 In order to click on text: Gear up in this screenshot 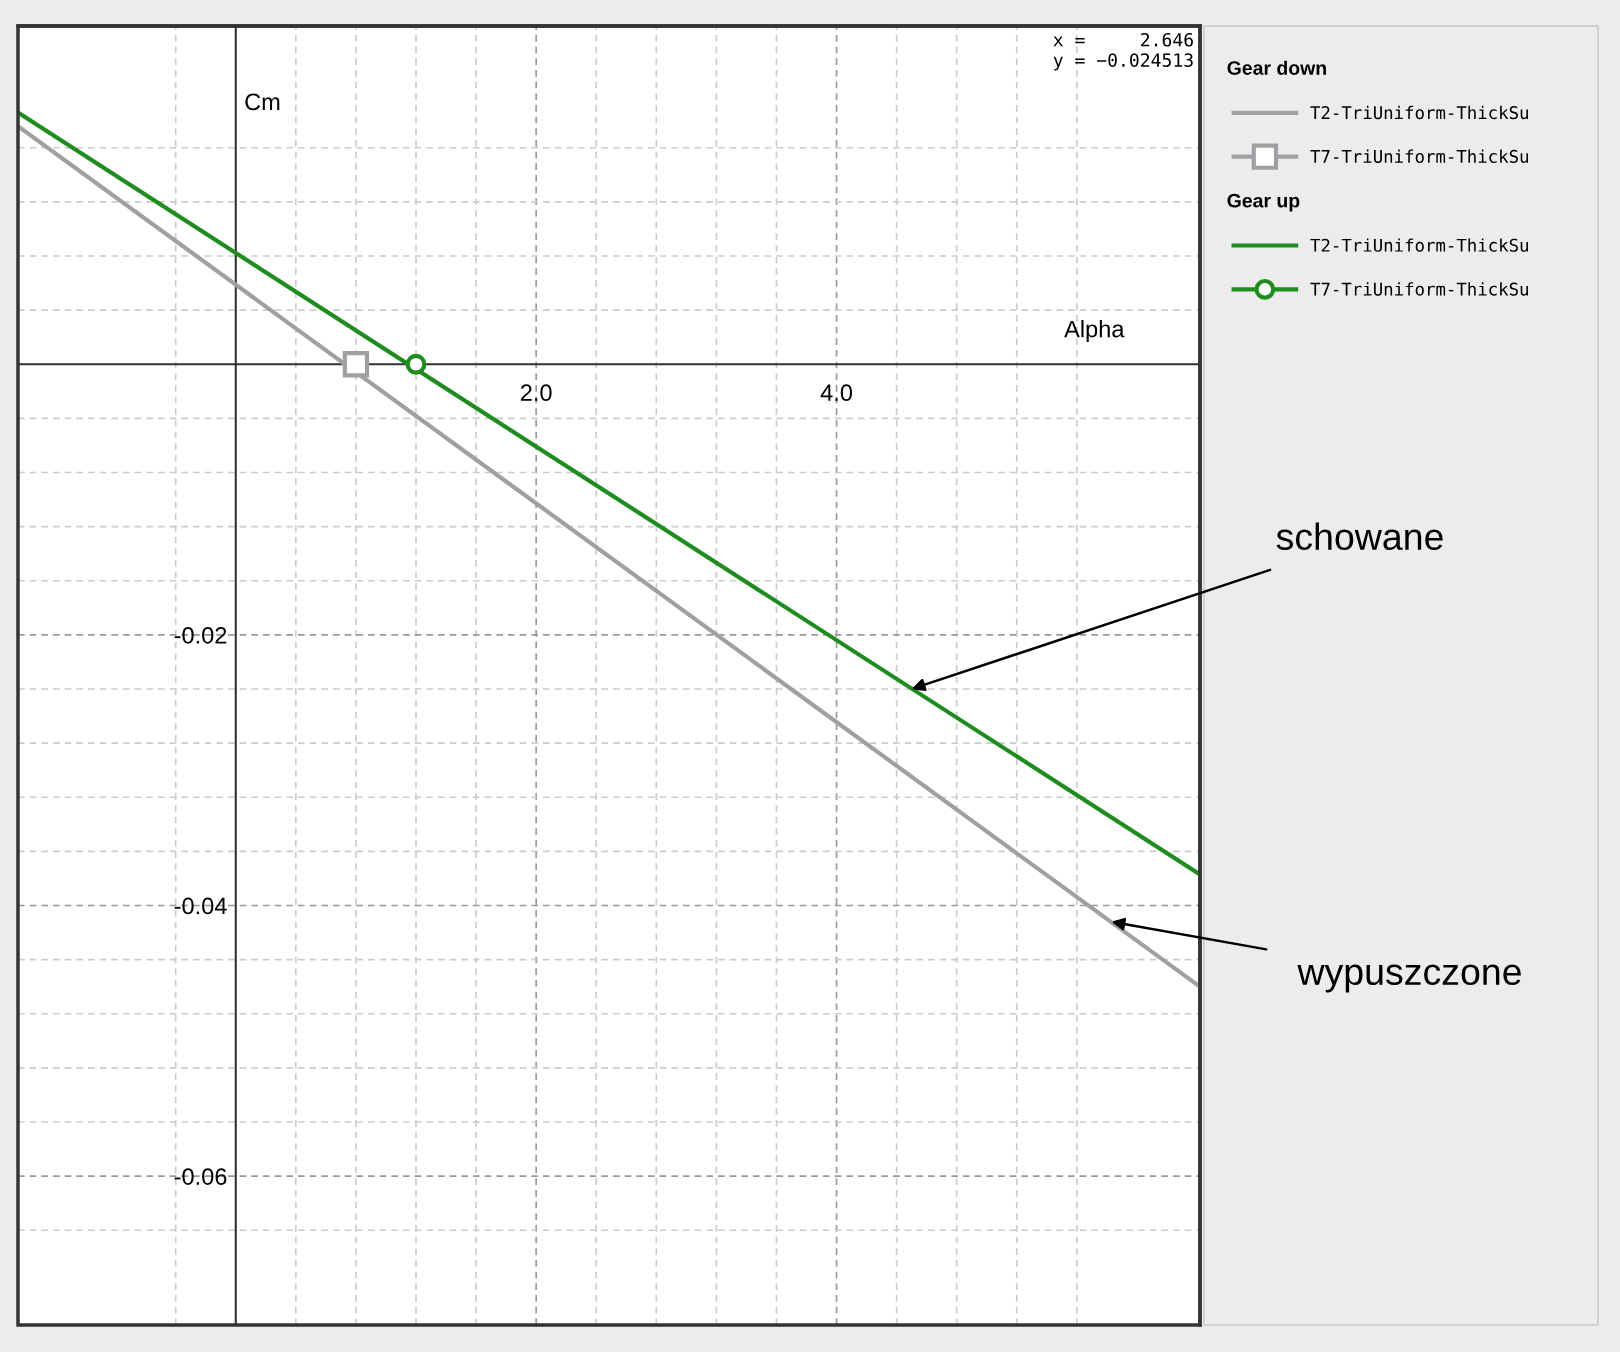, I will do `click(1263, 202)`.